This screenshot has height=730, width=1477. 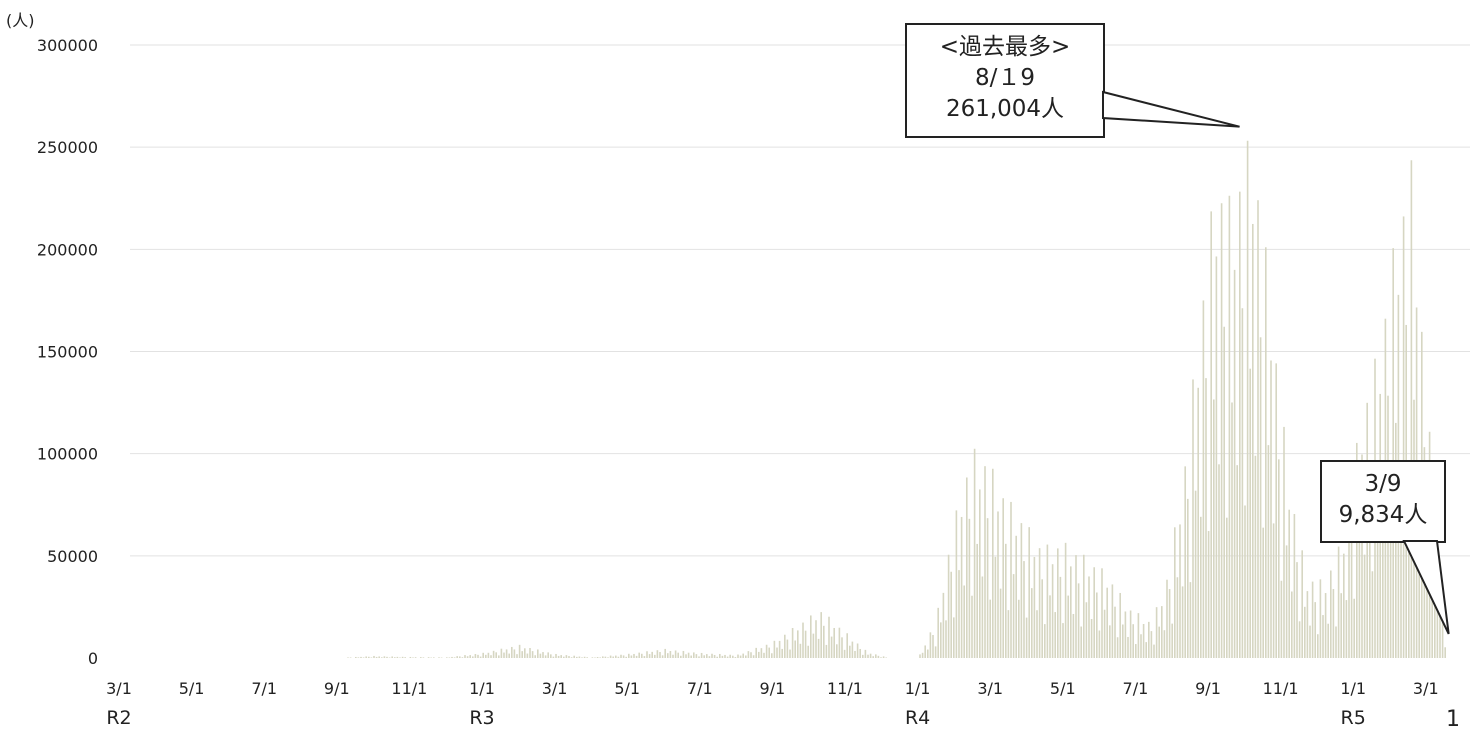 What do you see at coordinates (1005, 80) in the screenshot?
I see `callout-box` at bounding box center [1005, 80].